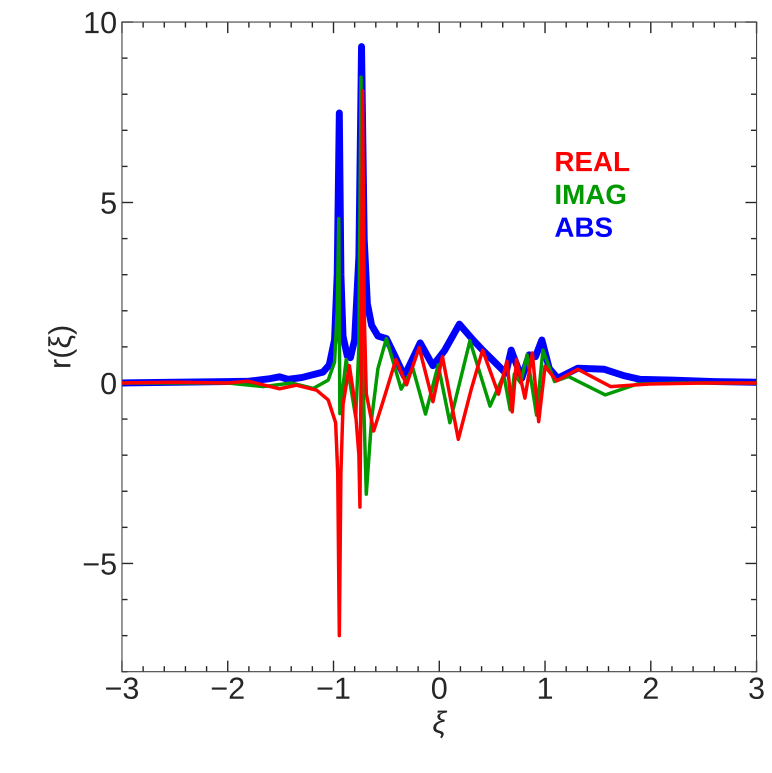 This screenshot has width=772, height=773. I want to click on text: ABS, so click(583, 227).